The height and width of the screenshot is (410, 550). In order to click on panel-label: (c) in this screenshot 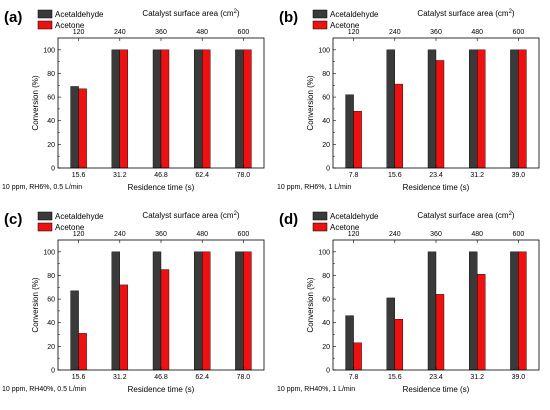, I will do `click(13, 219)`.